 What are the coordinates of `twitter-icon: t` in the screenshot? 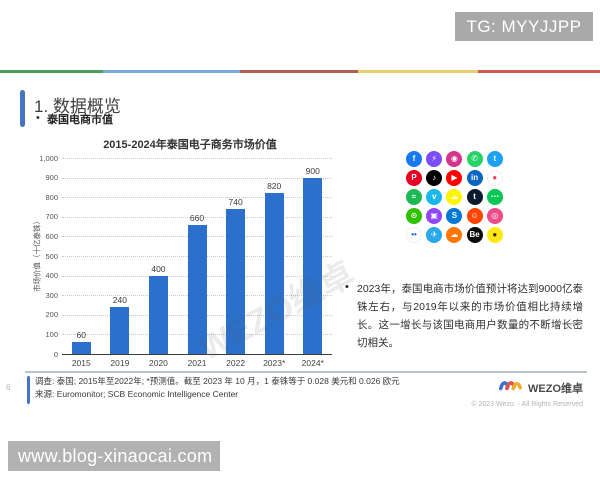 It's located at (494, 159).